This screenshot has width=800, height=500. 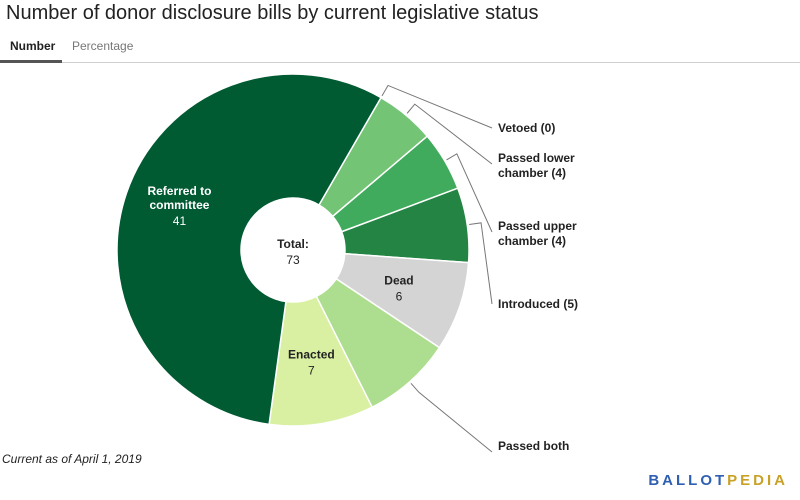 I want to click on ballotpedia-logo: BALLOTPEDIA, so click(x=718, y=480).